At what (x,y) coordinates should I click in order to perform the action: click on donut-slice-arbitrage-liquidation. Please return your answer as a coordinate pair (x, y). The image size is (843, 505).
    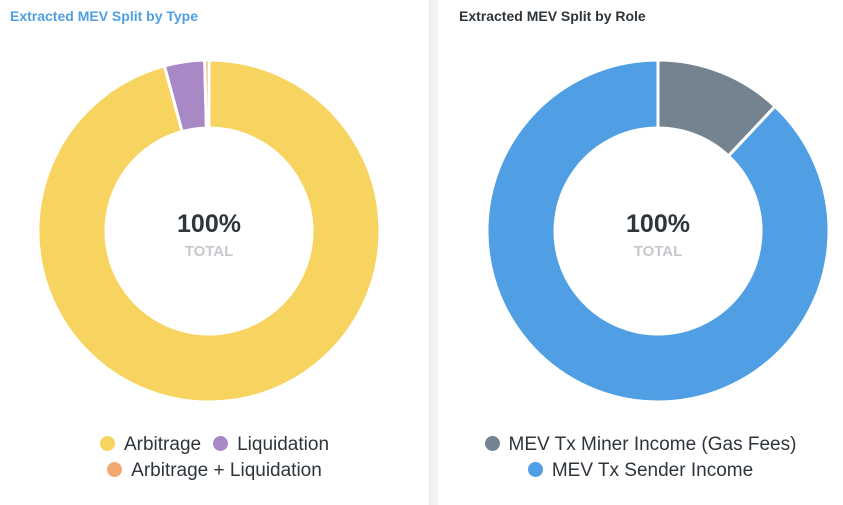
    Looking at the image, I should click on (207, 94).